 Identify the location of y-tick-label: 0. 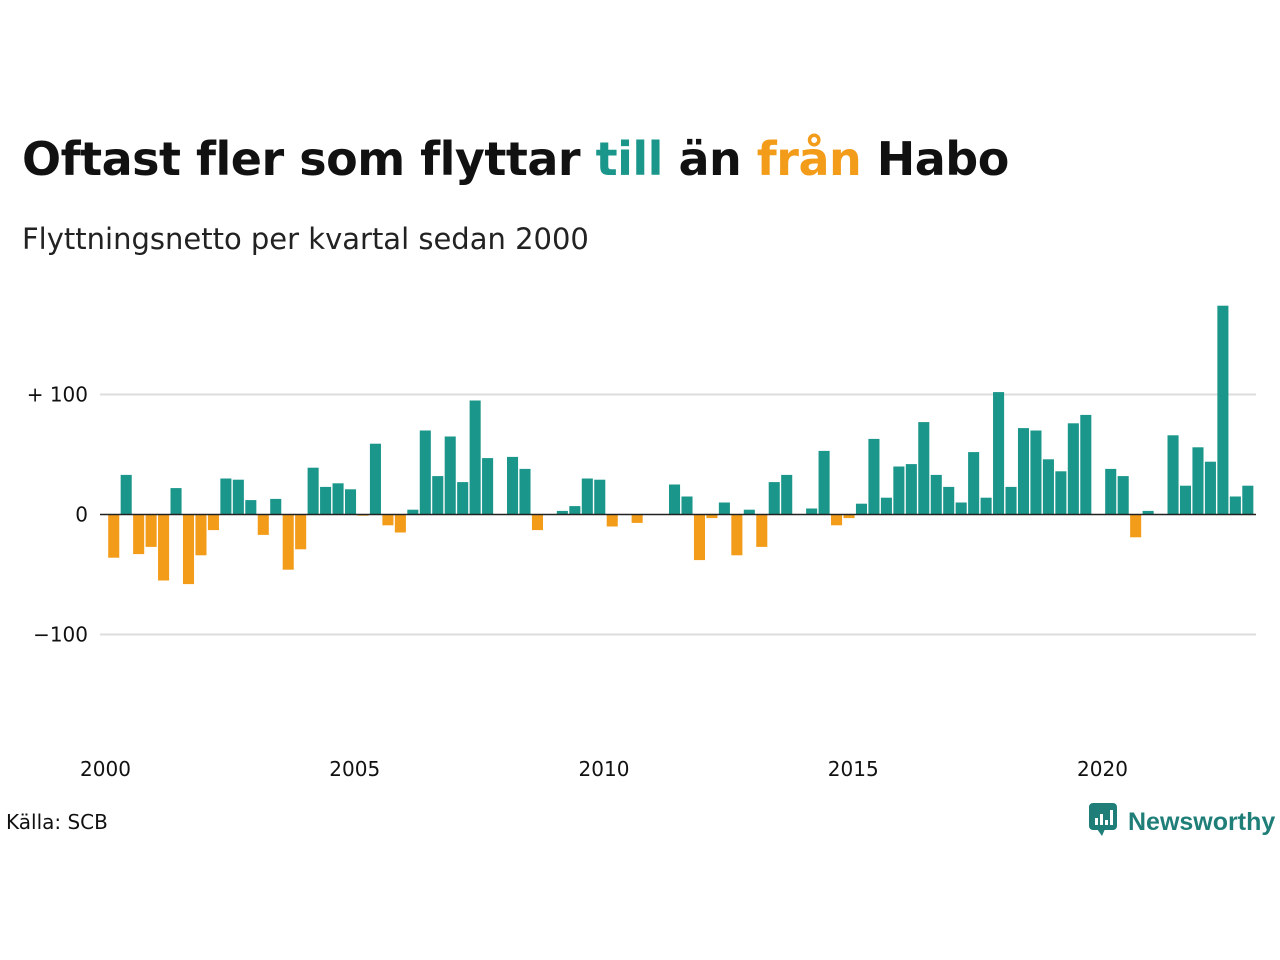
(81, 515).